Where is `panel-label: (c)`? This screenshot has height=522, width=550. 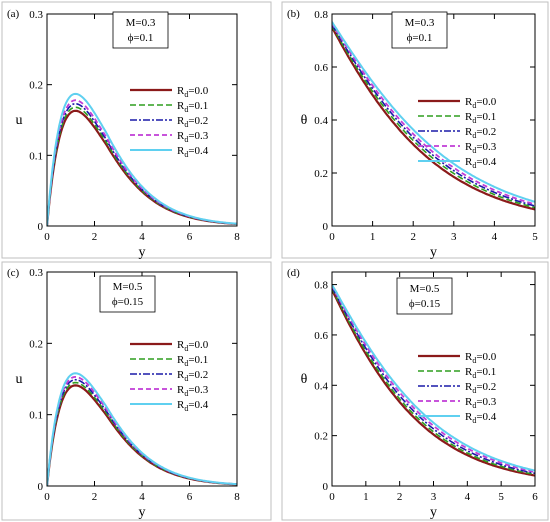 panel-label: (c) is located at coordinates (13, 273).